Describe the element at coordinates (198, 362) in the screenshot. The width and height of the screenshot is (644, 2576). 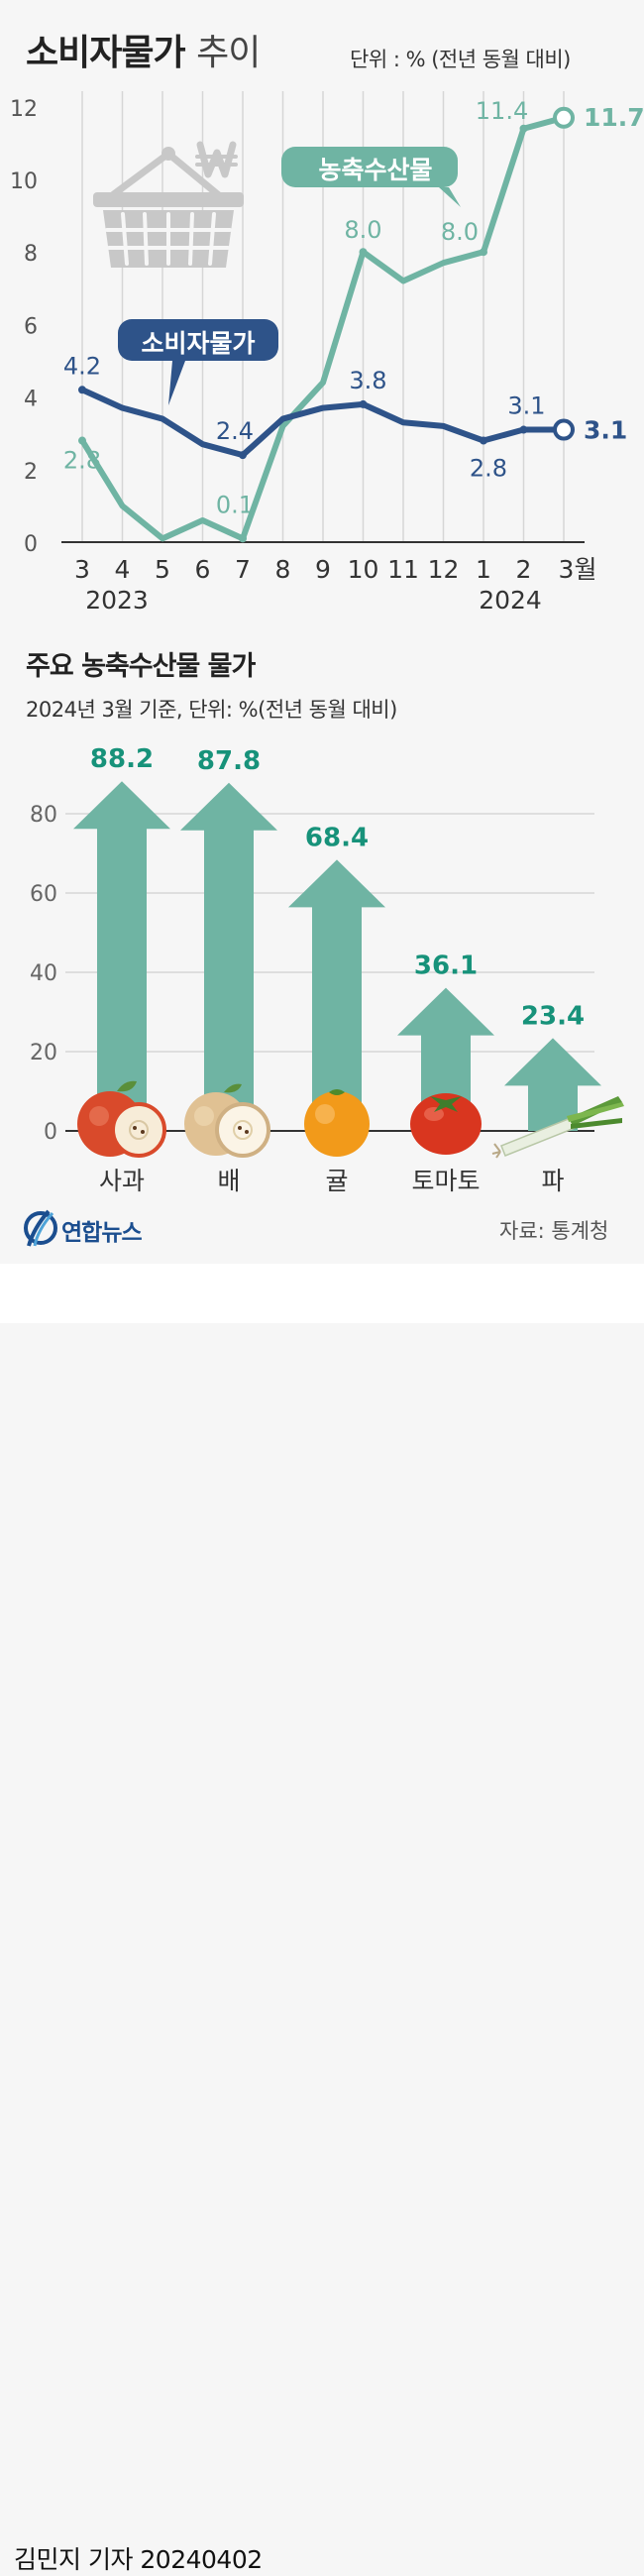
I see `cpi-callout: 소비자물가` at that location.